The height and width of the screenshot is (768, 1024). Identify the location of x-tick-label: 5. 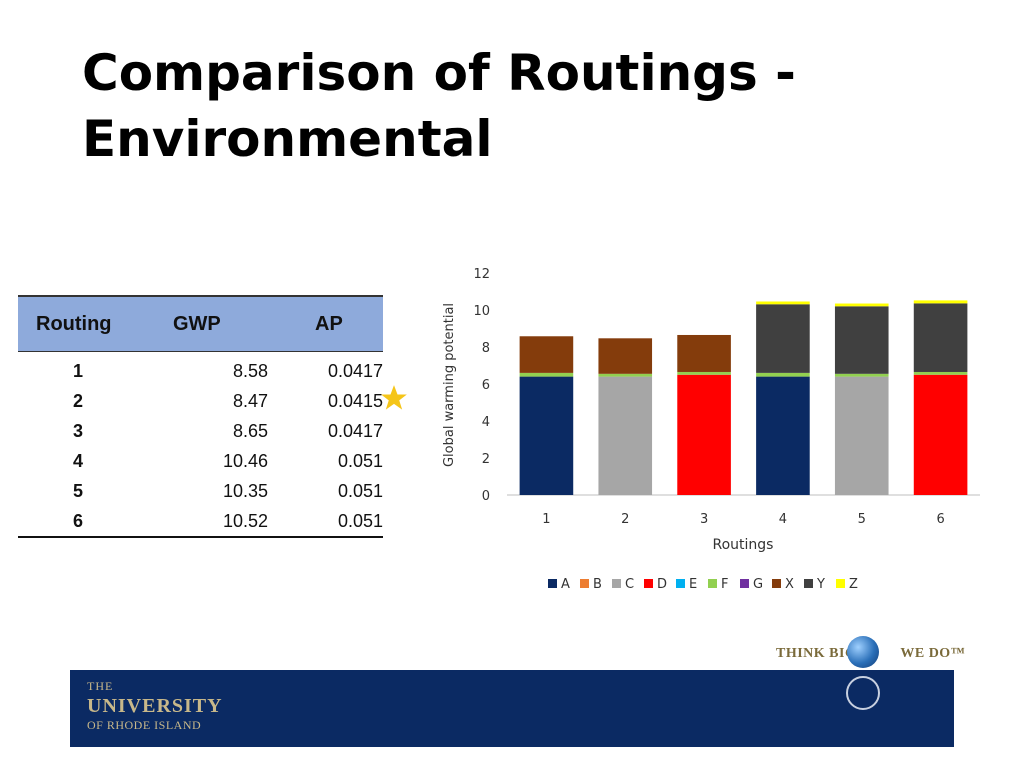
(862, 519).